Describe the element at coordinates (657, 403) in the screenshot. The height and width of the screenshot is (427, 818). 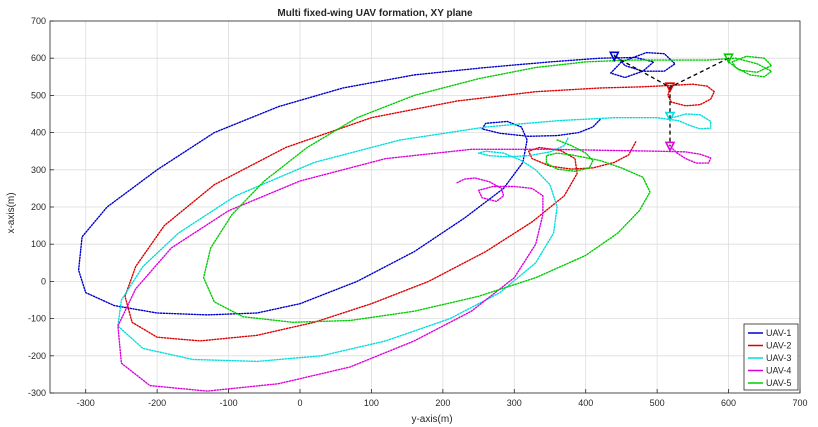
I see `x-tick-label: 500` at that location.